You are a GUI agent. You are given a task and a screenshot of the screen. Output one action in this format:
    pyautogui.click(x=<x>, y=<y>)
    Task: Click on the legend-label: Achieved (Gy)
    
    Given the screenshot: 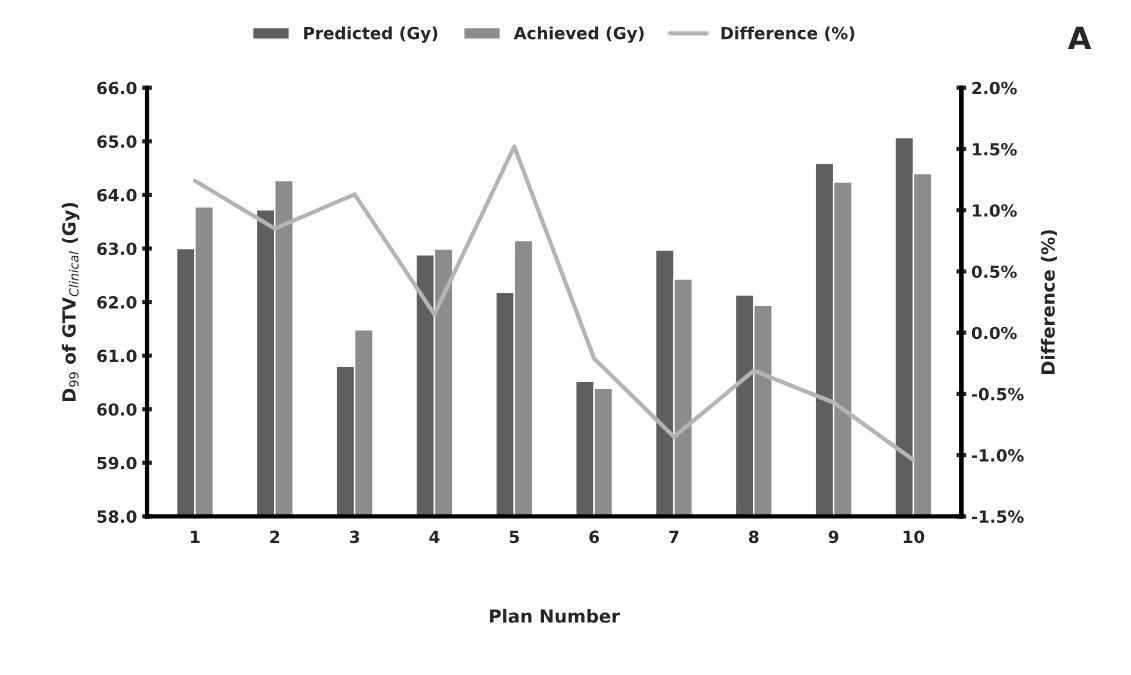 What is the action you would take?
    pyautogui.click(x=578, y=34)
    